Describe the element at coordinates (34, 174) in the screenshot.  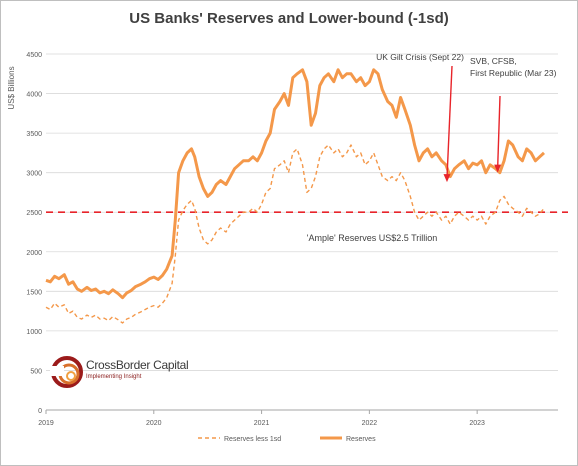
I see `y-tick-label: 3000` at that location.